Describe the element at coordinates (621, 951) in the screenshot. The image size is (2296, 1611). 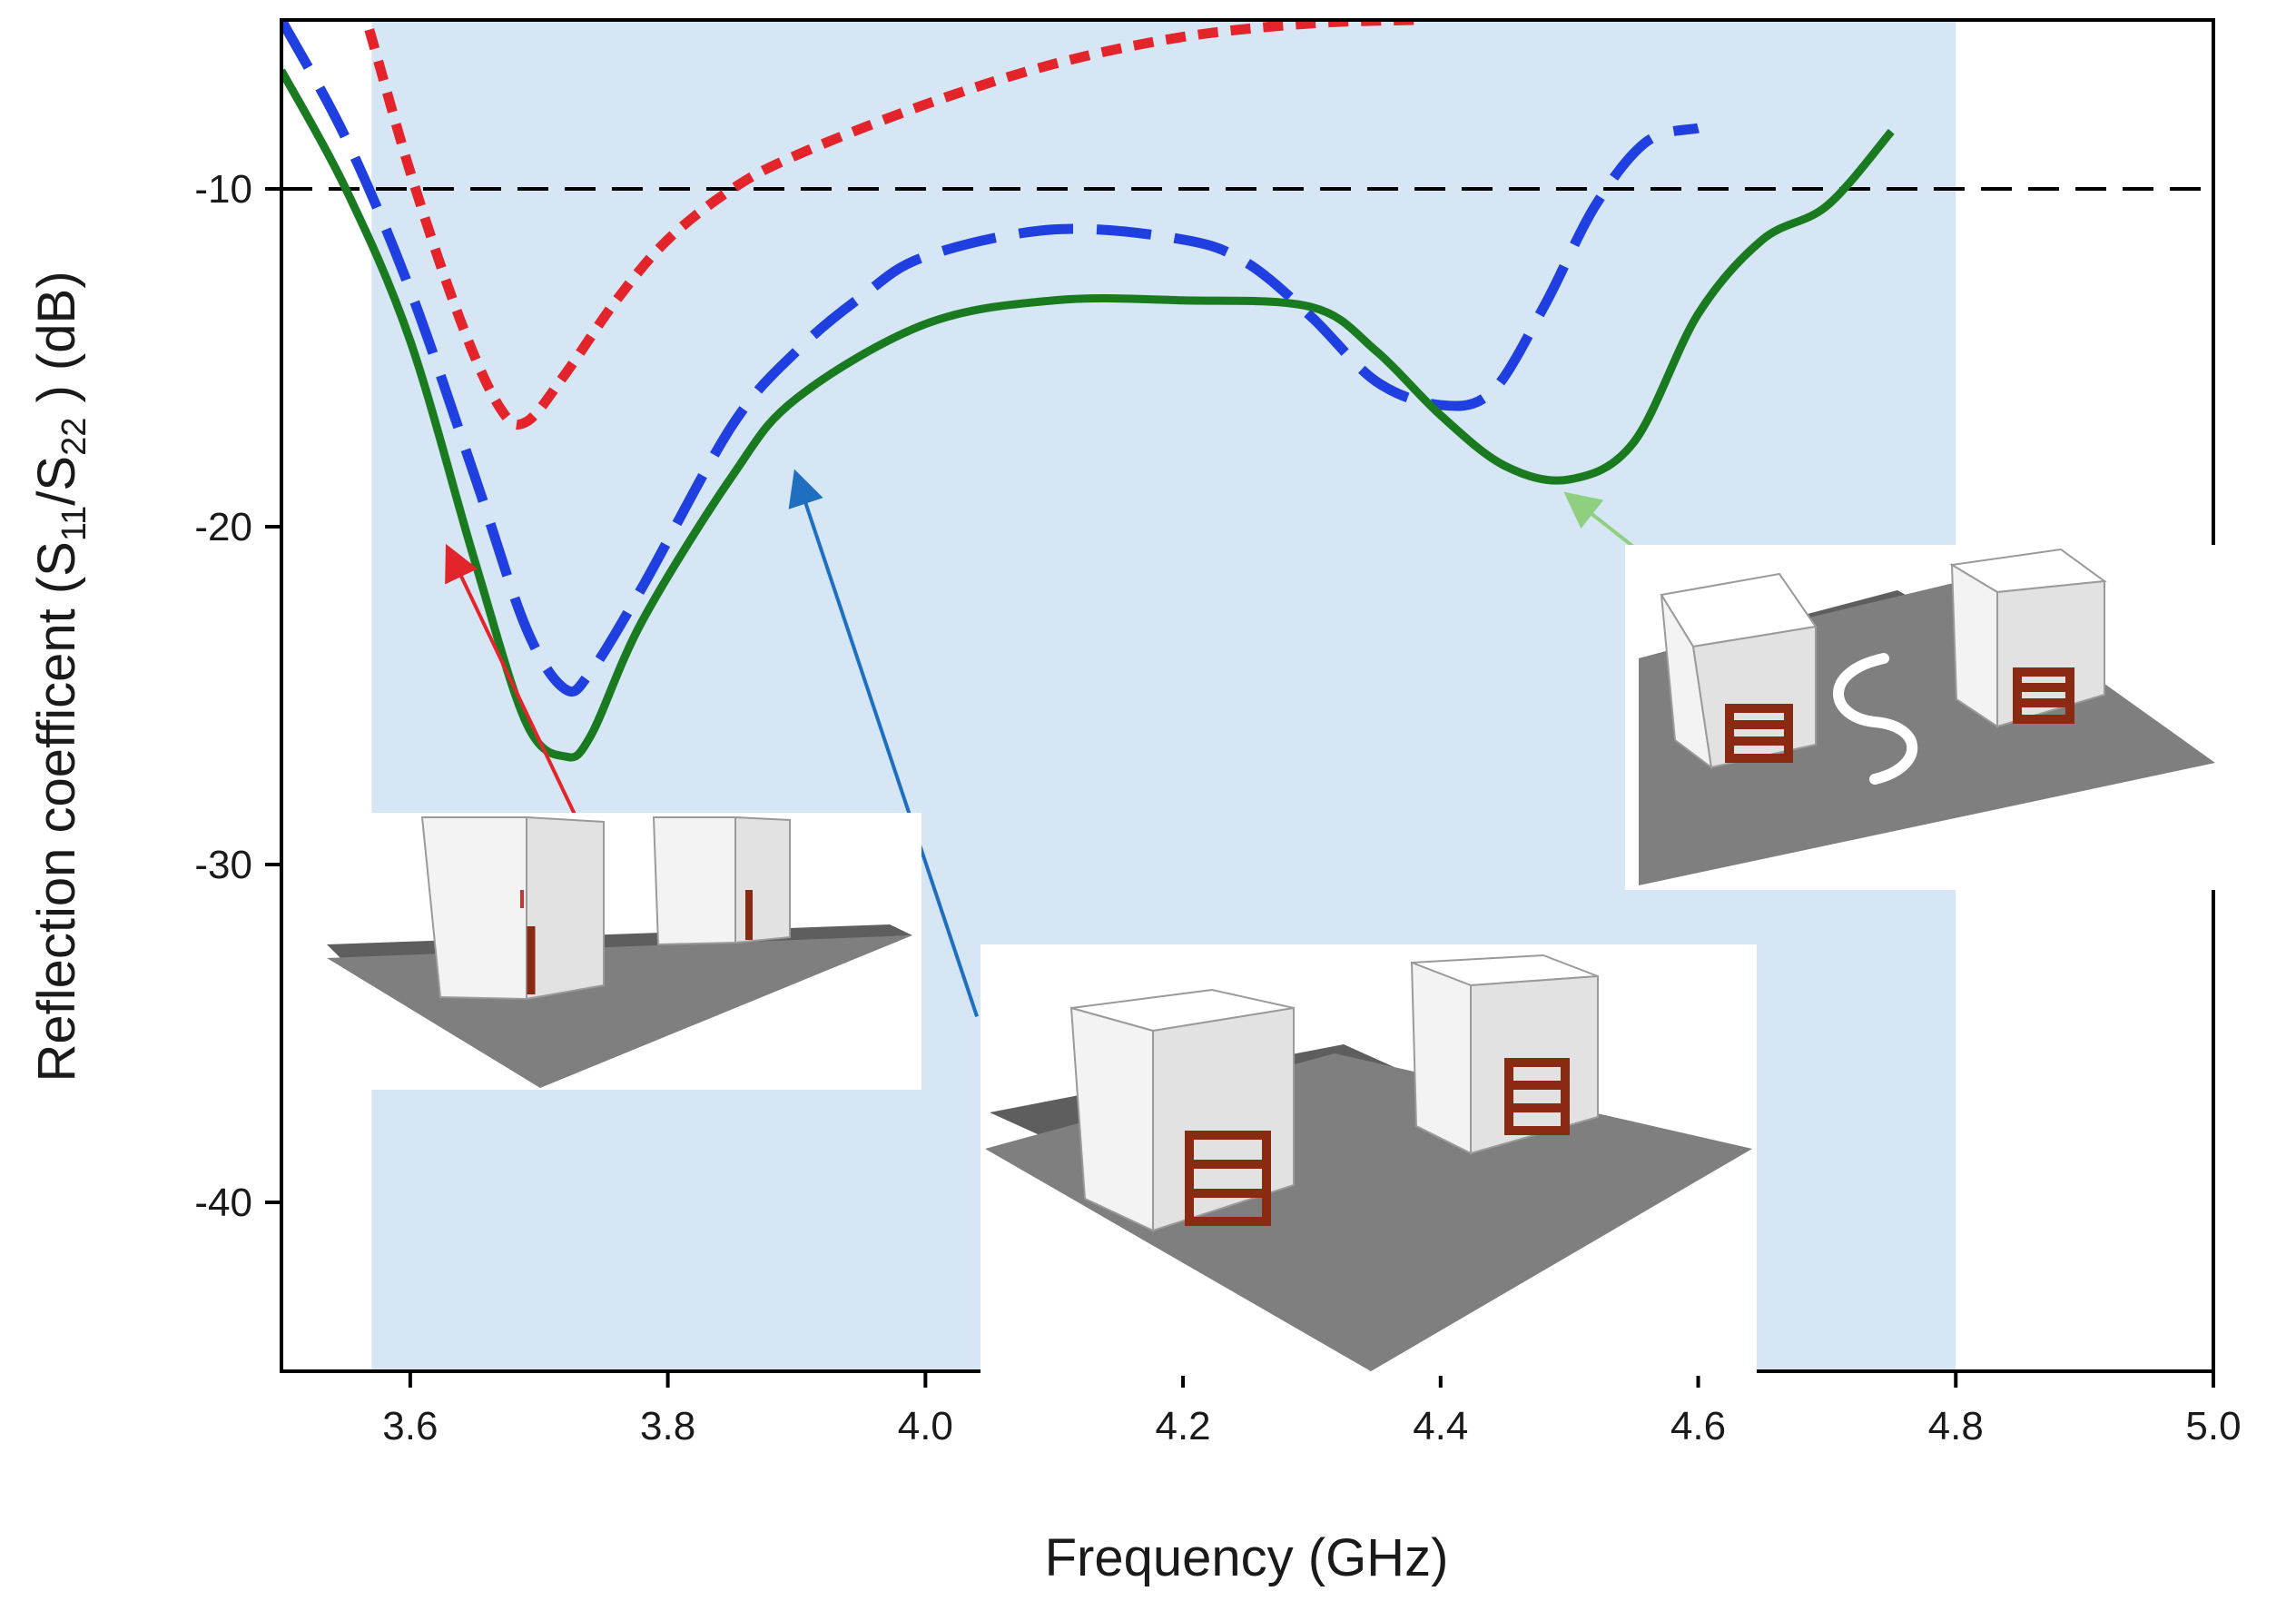
I see `inset-red-antenna-model` at that location.